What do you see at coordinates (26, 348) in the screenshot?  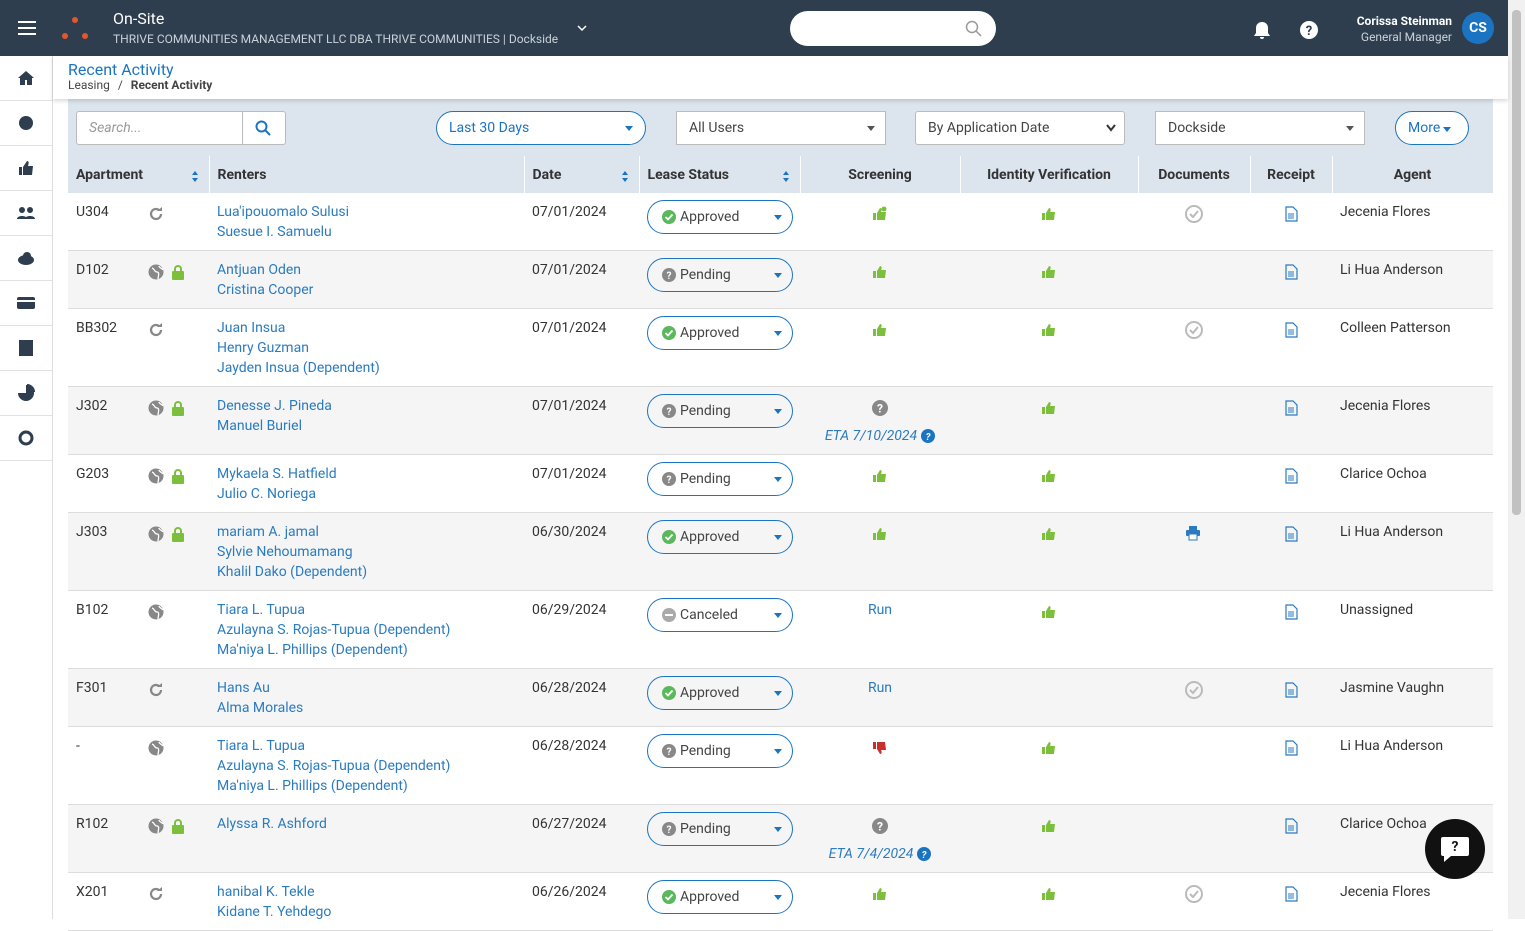 I see `nav-reports` at bounding box center [26, 348].